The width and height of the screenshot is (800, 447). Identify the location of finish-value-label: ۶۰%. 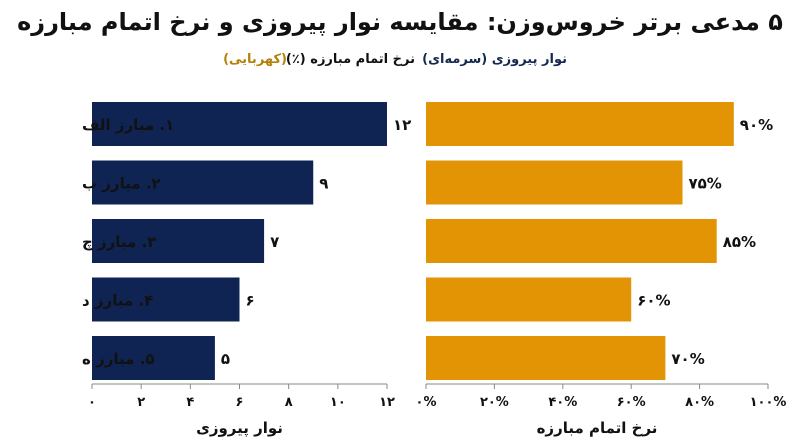
(653, 301).